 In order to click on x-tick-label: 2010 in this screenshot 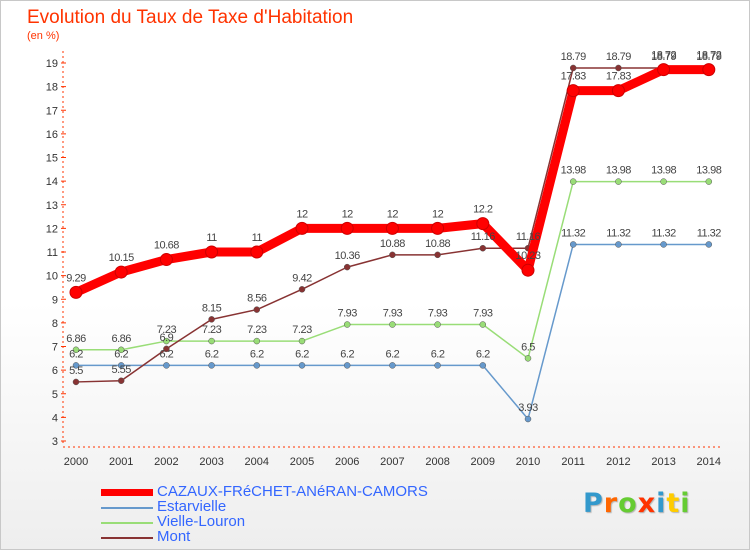, I will do `click(528, 462)`.